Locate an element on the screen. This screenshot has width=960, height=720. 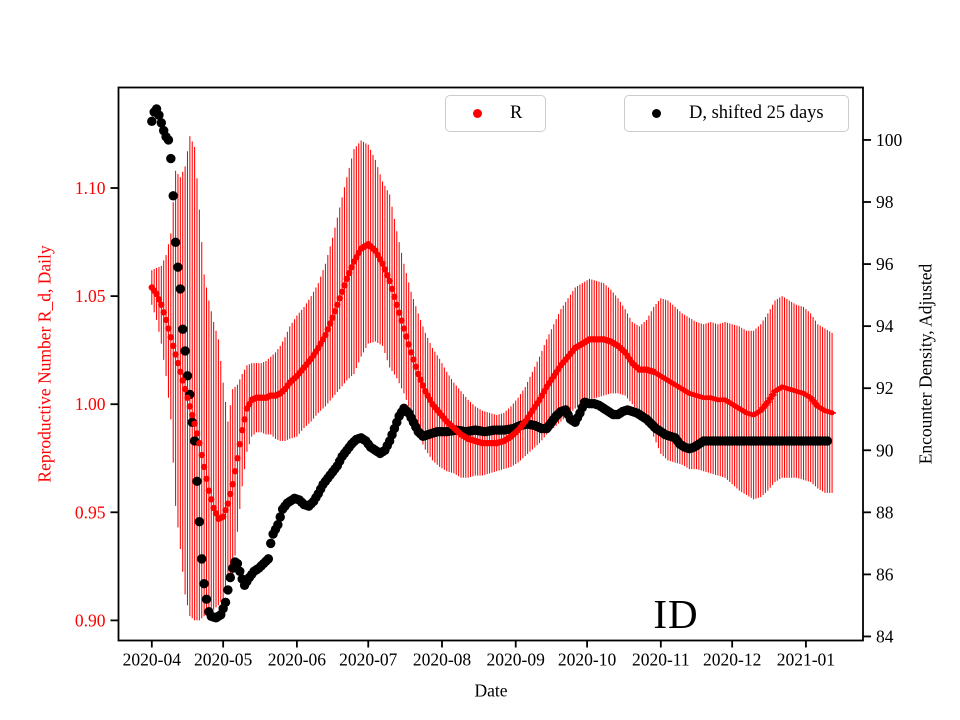
x-tick-label: 2020-06 is located at coordinates (297, 660).